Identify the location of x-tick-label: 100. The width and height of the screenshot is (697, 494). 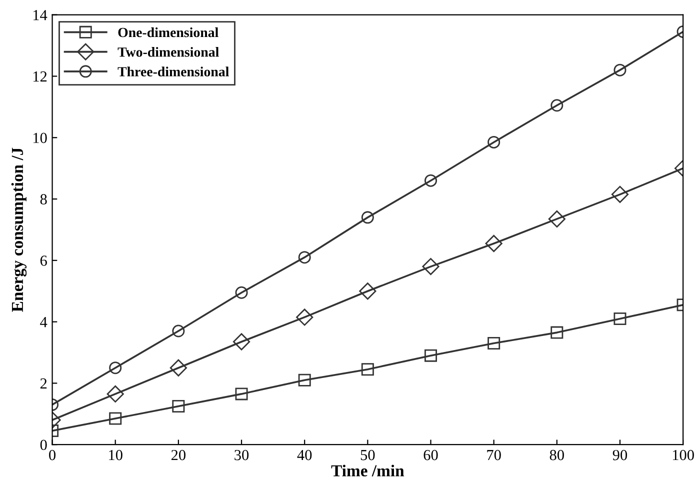
(683, 455).